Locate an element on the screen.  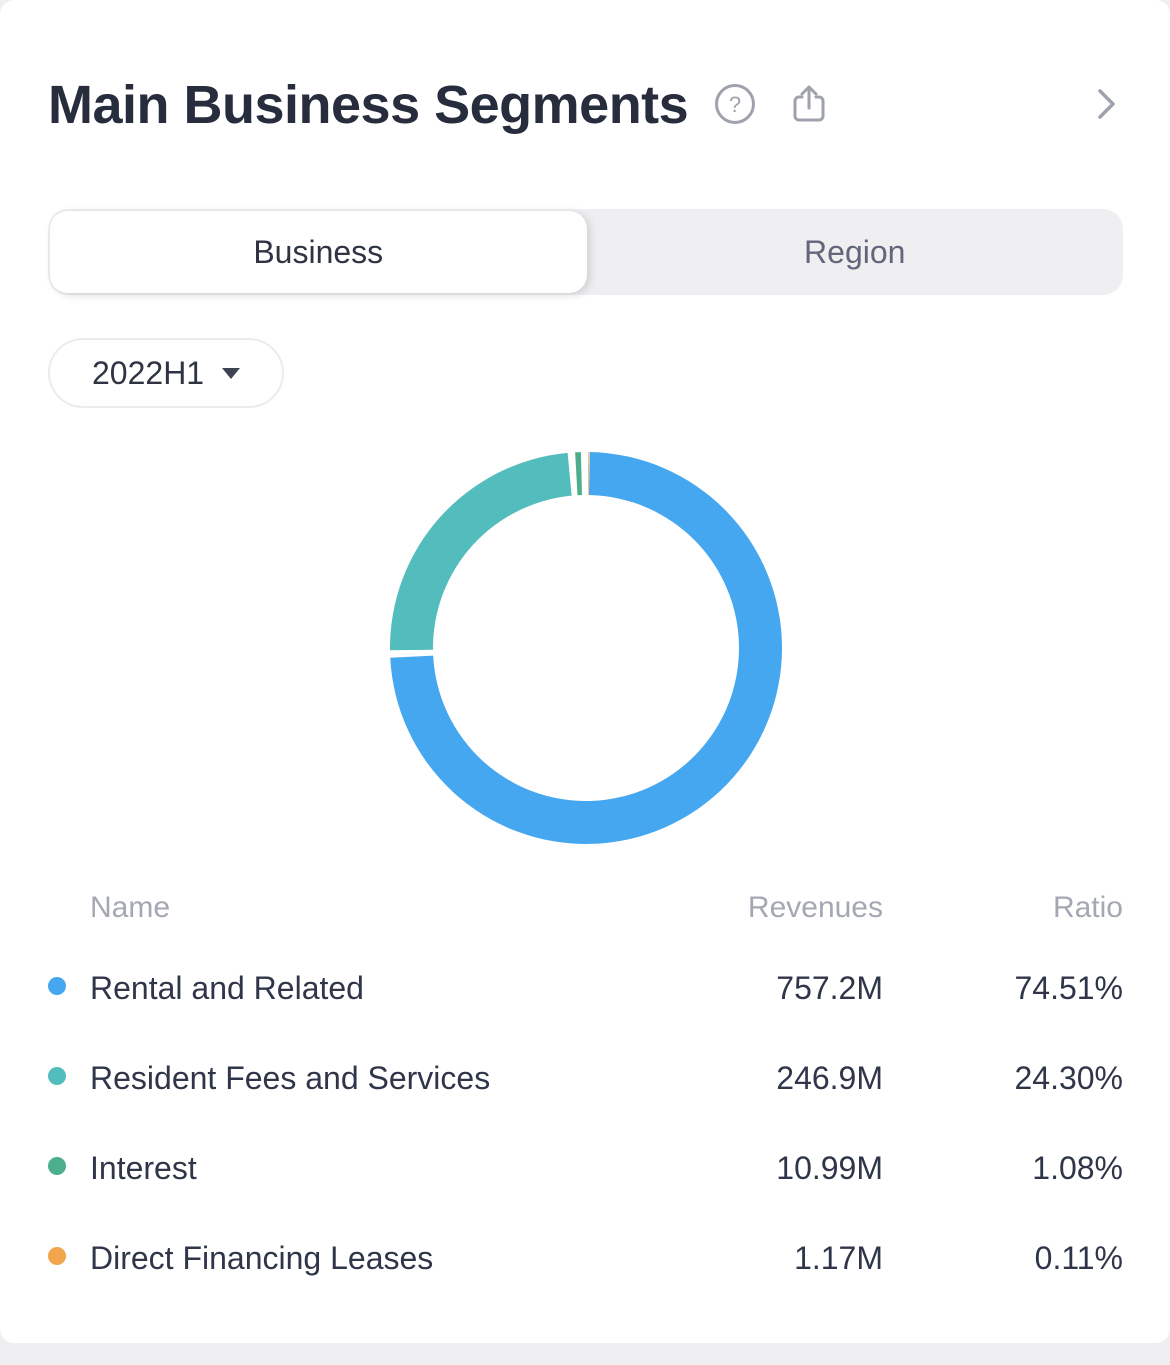
chevron-right-icon is located at coordinates (1106, 105).